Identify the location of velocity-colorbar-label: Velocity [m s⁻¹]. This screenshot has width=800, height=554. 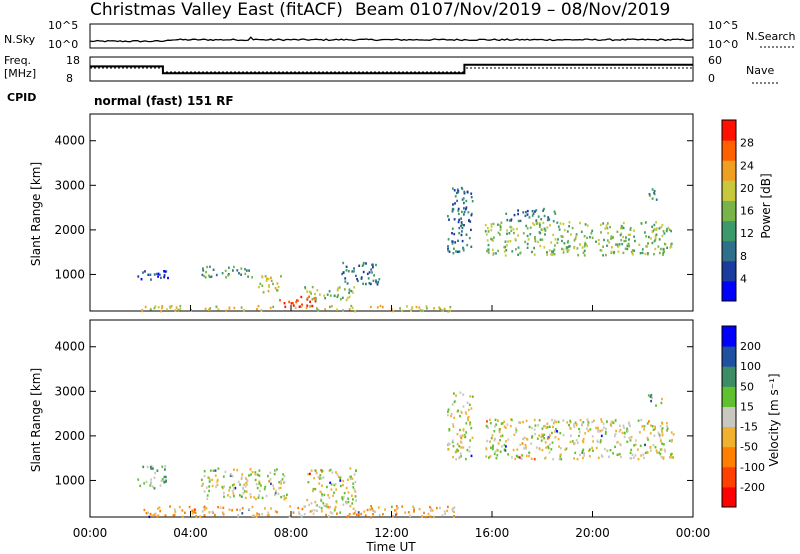
(774, 419).